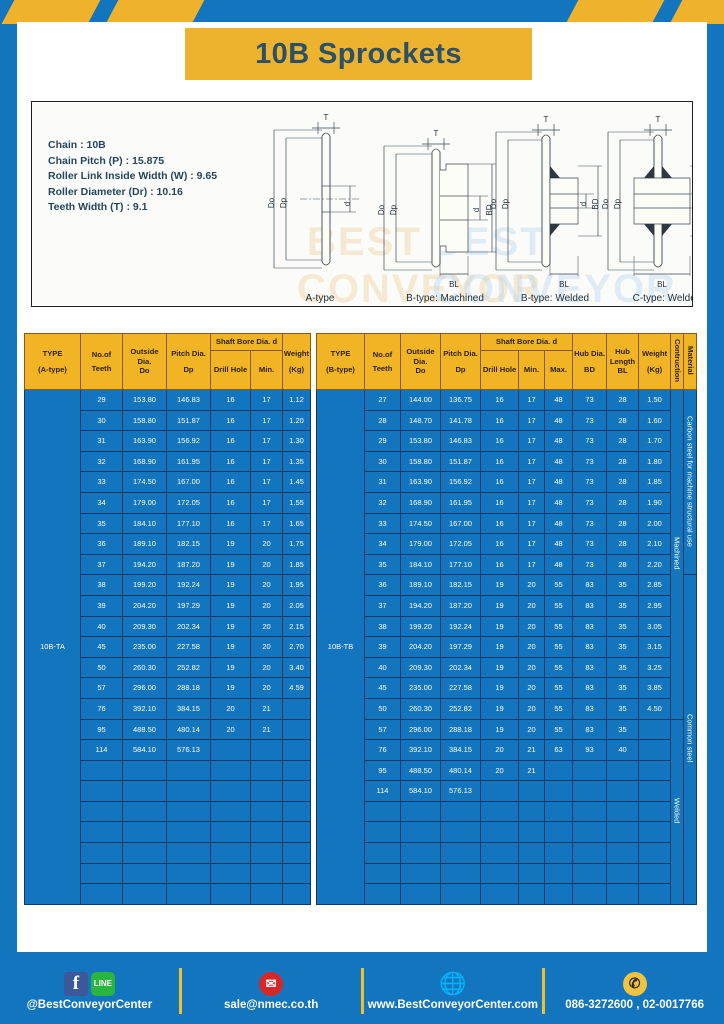 This screenshot has width=724, height=1024. What do you see at coordinates (144, 502) in the screenshot?
I see `table-cell: 179.00` at bounding box center [144, 502].